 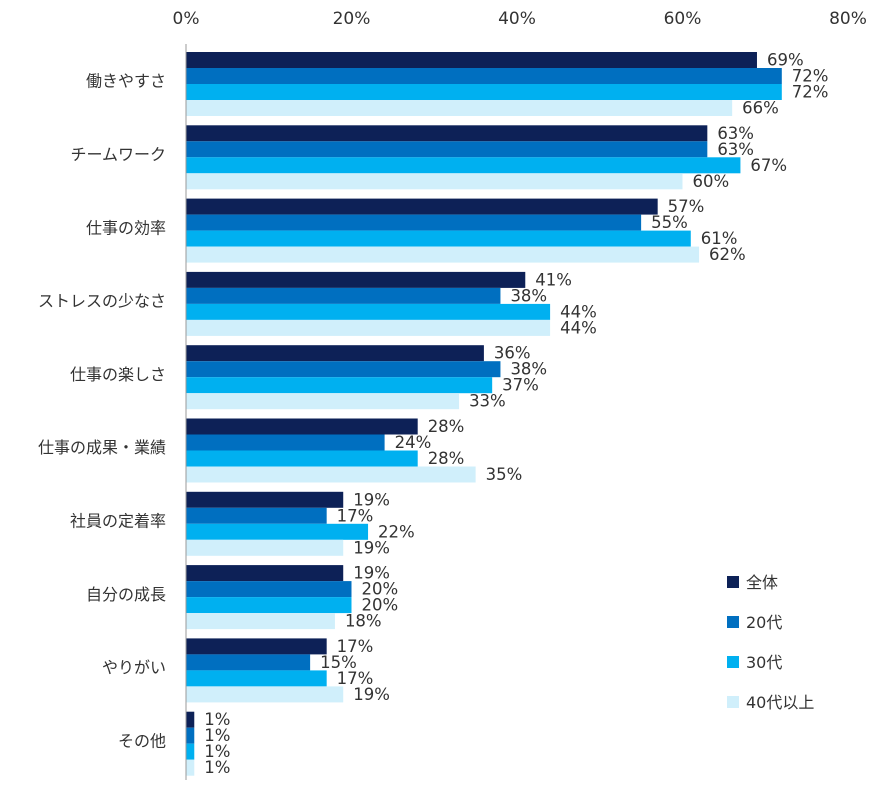 I want to click on legend-label: 40代以上, so click(x=780, y=702).